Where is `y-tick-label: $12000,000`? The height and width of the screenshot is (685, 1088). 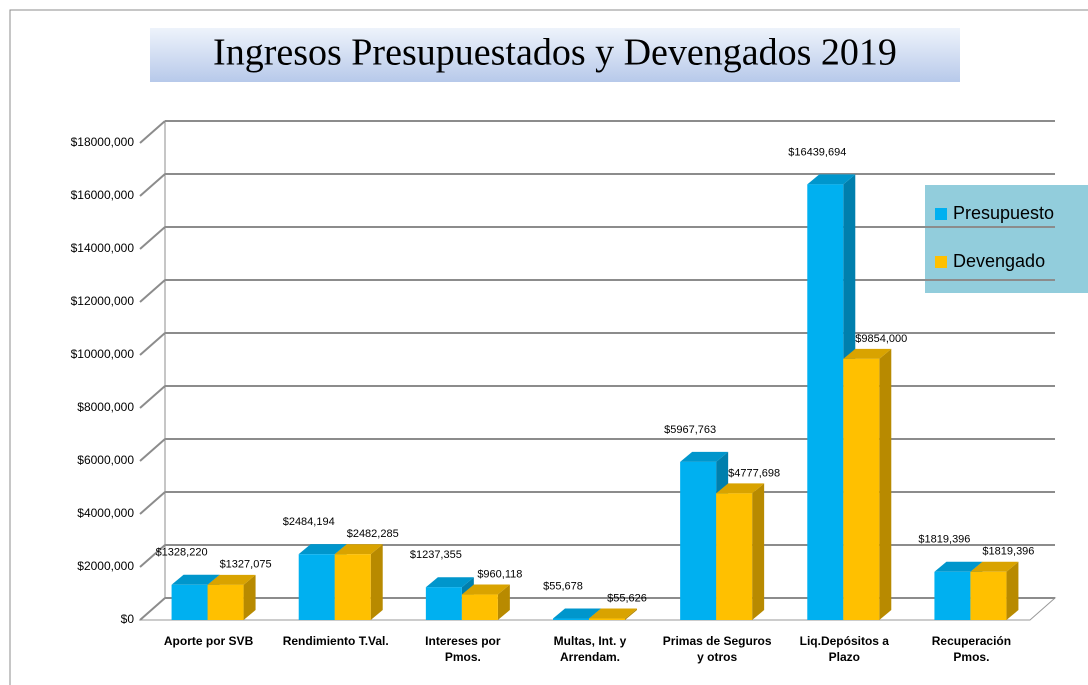
y-tick-label: $12000,000 is located at coordinates (103, 301).